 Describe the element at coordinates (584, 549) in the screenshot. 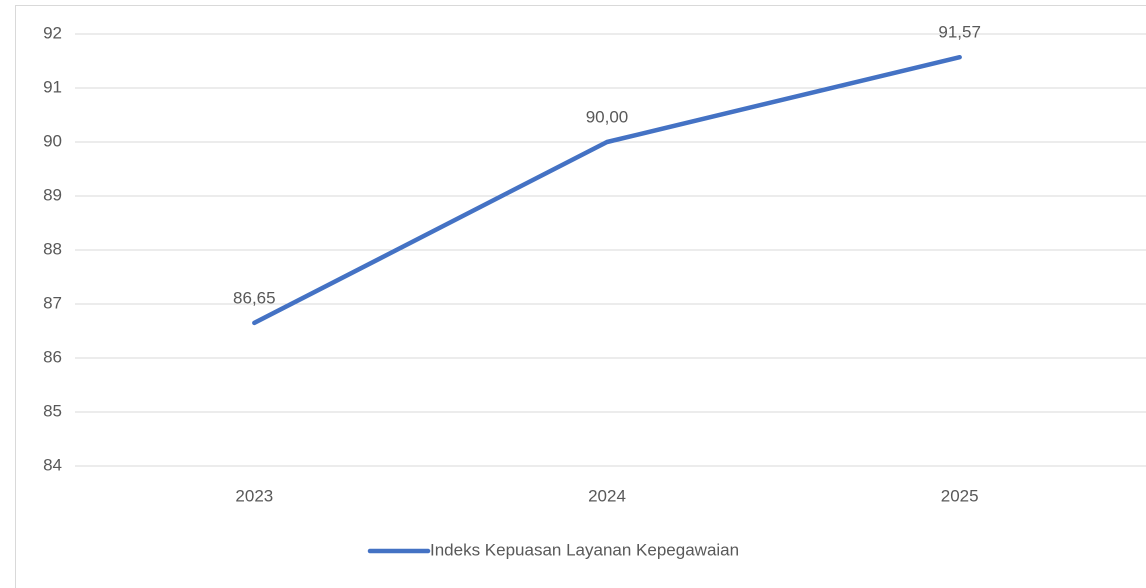

I see `legend-label: Indeks Kepuasan Layanan Kepegawaian` at that location.